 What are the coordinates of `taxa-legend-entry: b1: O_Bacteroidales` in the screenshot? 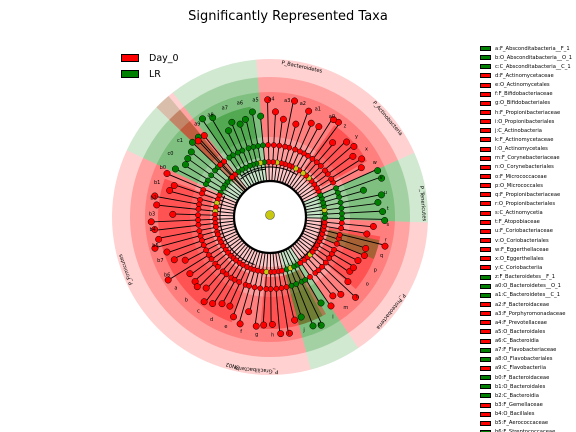 It's located at (528, 386).